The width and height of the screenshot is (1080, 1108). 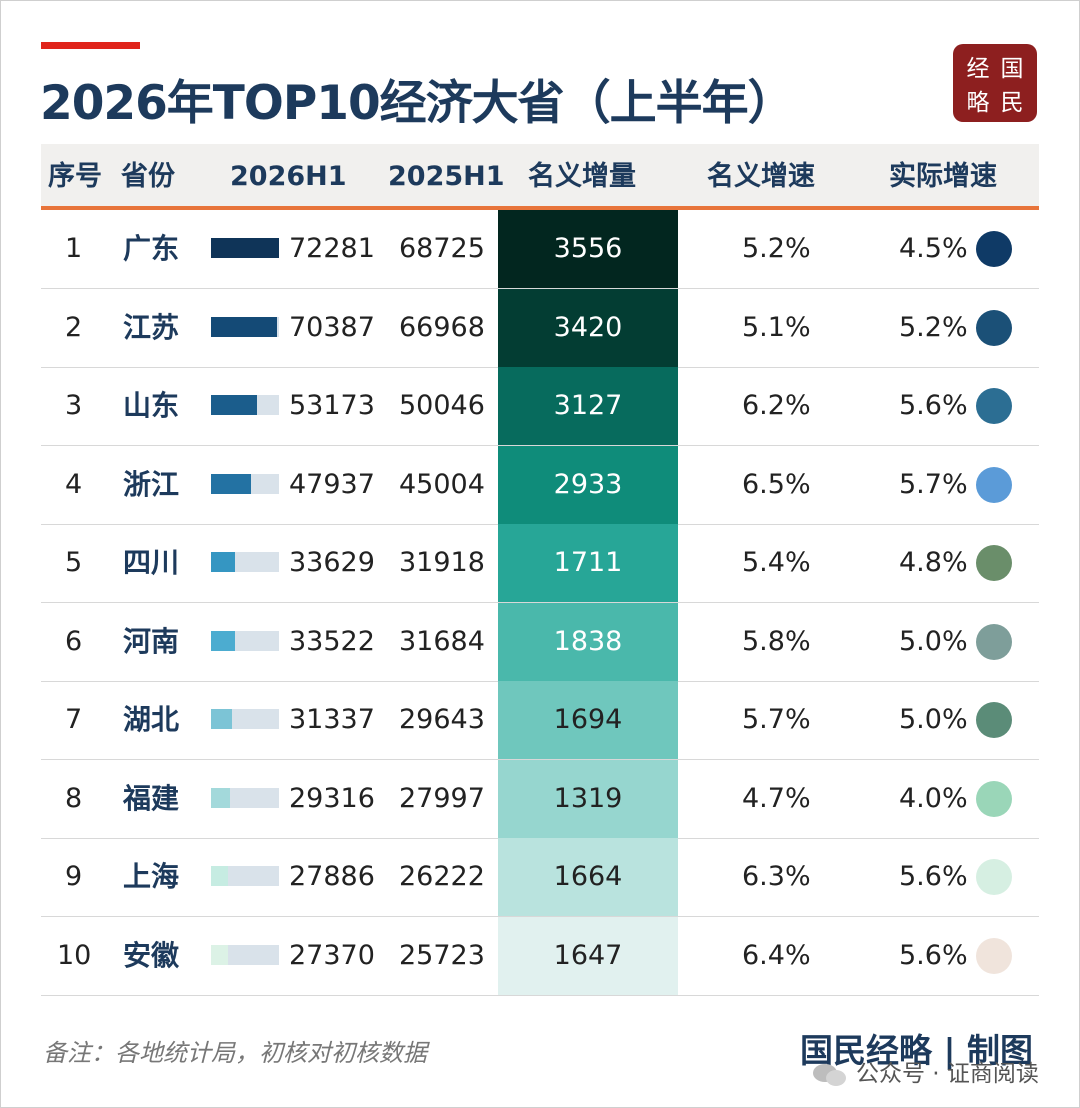 I want to click on table-header: 序号 省份 2026H1 2025H1 名义增量 名义增速 实际增速, so click(x=540, y=177).